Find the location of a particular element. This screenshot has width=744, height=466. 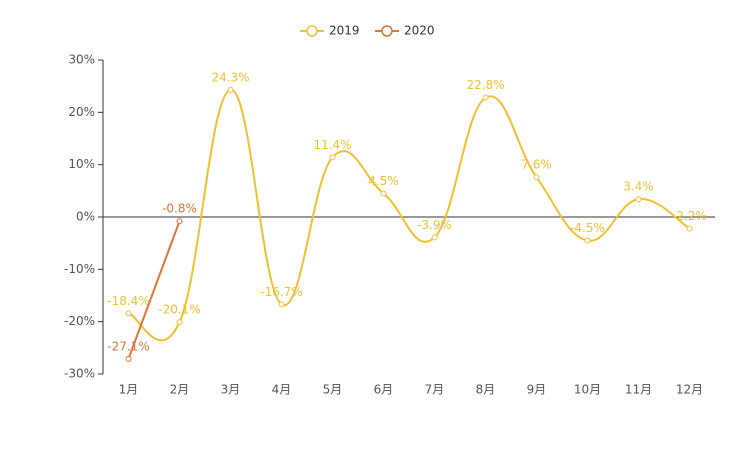

legend-label: 2020 is located at coordinates (419, 31).